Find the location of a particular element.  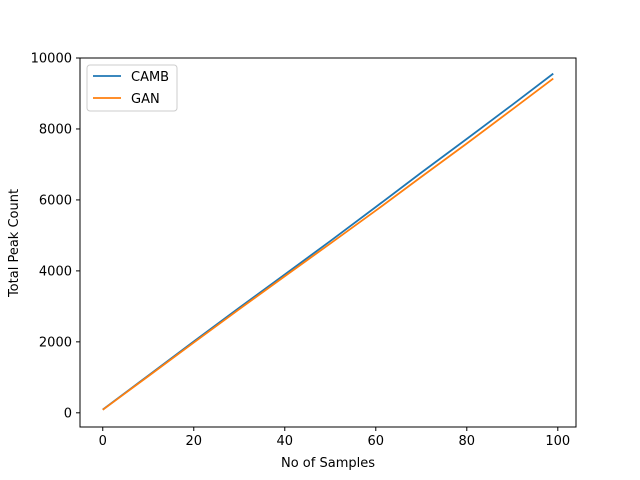

x-tick-label: 100 is located at coordinates (557, 441).